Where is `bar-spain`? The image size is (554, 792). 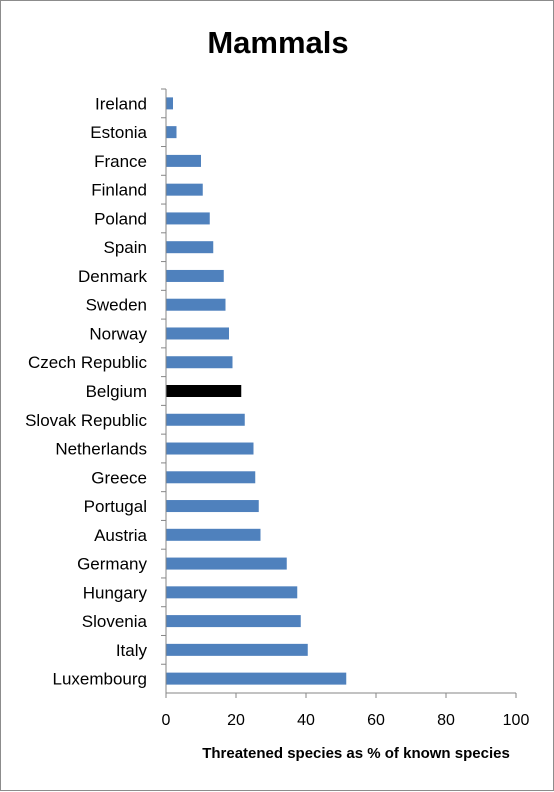 bar-spain is located at coordinates (190, 247).